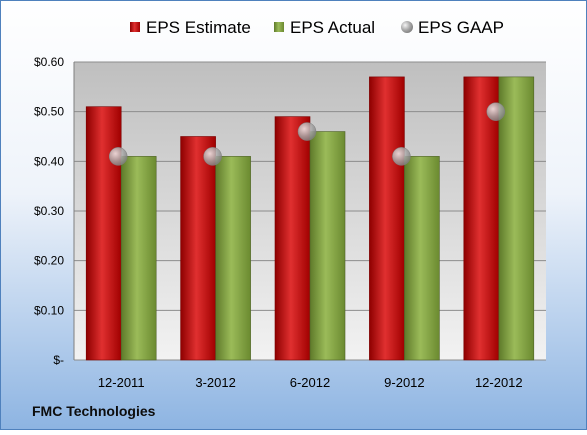 The height and width of the screenshot is (435, 587). What do you see at coordinates (49, 112) in the screenshot?
I see `y-tick-label: $0.50` at bounding box center [49, 112].